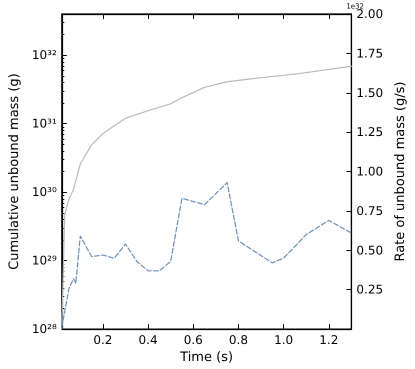 Image resolution: width=415 pixels, height=369 pixels. I want to click on y2-tick-label: 1.25, so click(370, 132).